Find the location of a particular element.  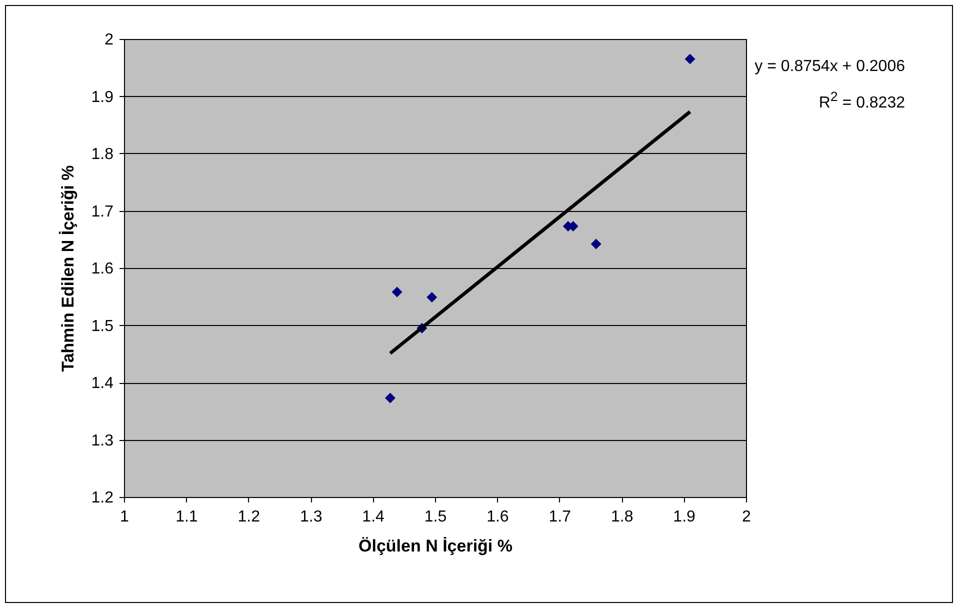

text: R$^{2}$ = 0.8232 is located at coordinates (861, 101).